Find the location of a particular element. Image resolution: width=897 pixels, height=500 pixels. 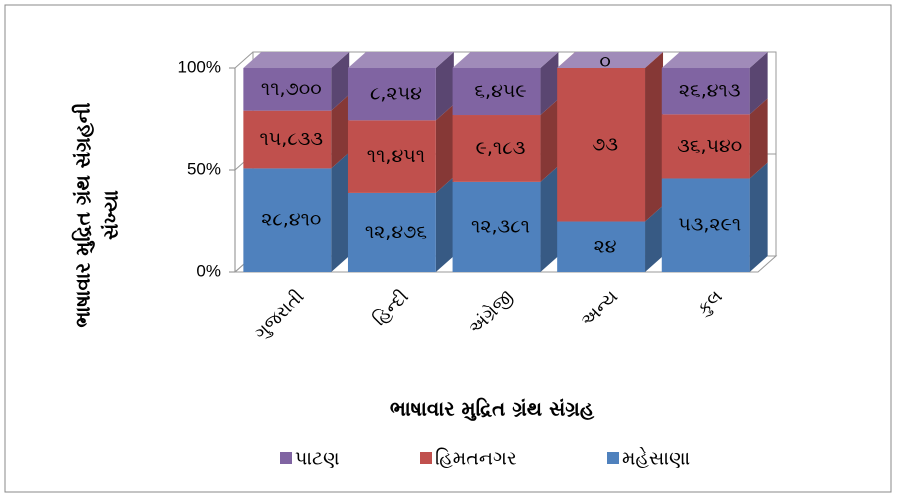

value-label: ૧૧,૪૫૧ is located at coordinates (396, 156).